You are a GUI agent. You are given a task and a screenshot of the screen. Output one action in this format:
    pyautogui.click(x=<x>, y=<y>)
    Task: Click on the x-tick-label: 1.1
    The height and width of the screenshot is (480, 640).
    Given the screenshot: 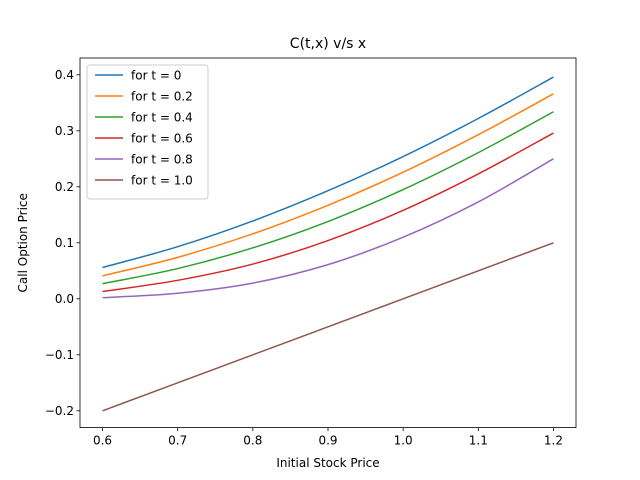 What is the action you would take?
    pyautogui.click(x=478, y=441)
    